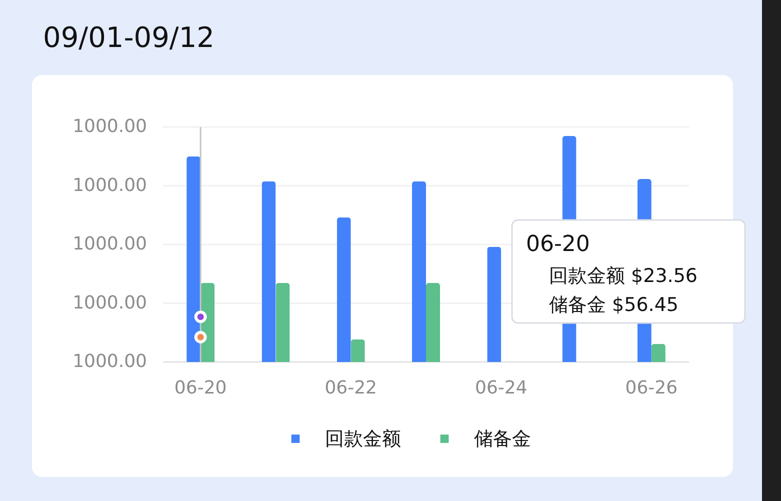  What do you see at coordinates (351, 388) in the screenshot?
I see `x-tick-label: 06-22` at bounding box center [351, 388].